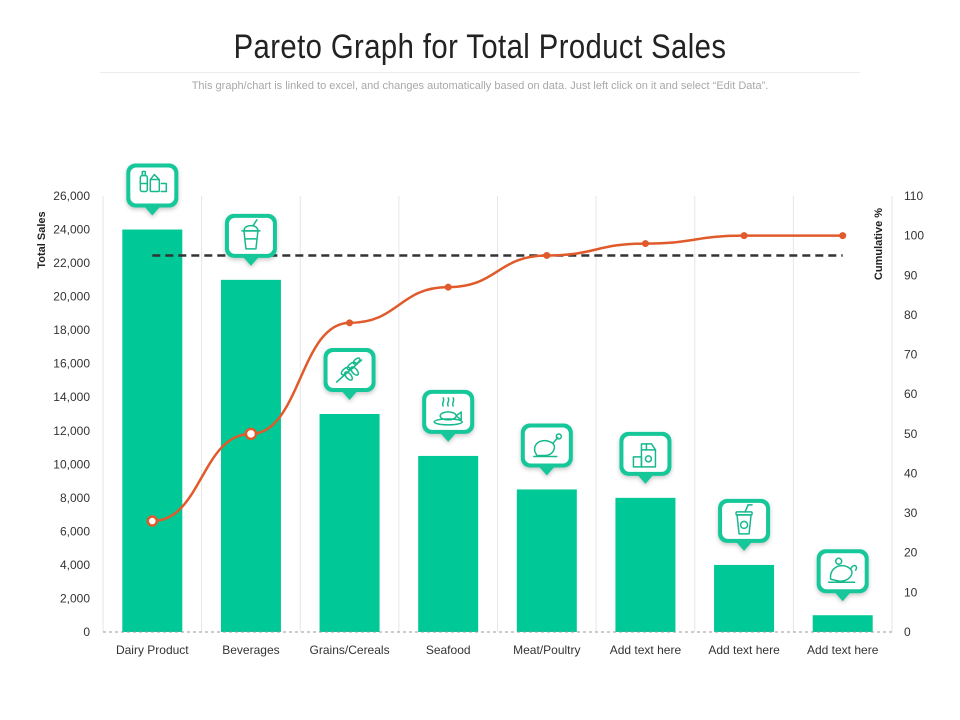  I want to click on y2-tick-label: 0, so click(907, 632).